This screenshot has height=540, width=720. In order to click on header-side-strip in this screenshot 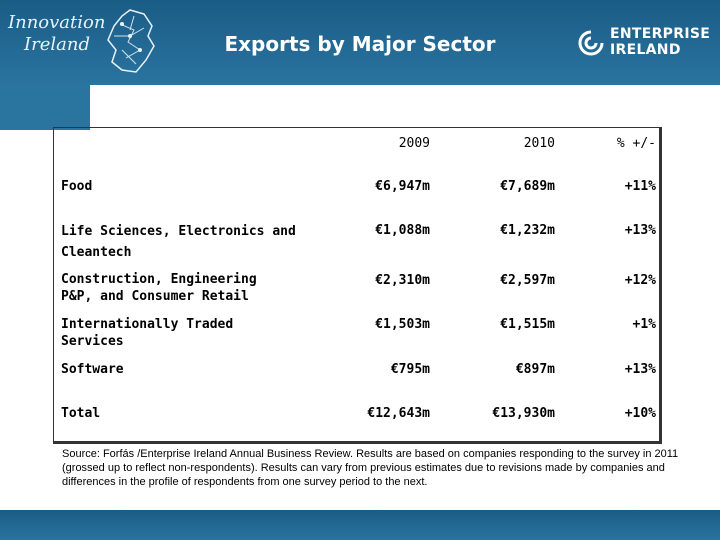, I will do `click(45, 107)`.